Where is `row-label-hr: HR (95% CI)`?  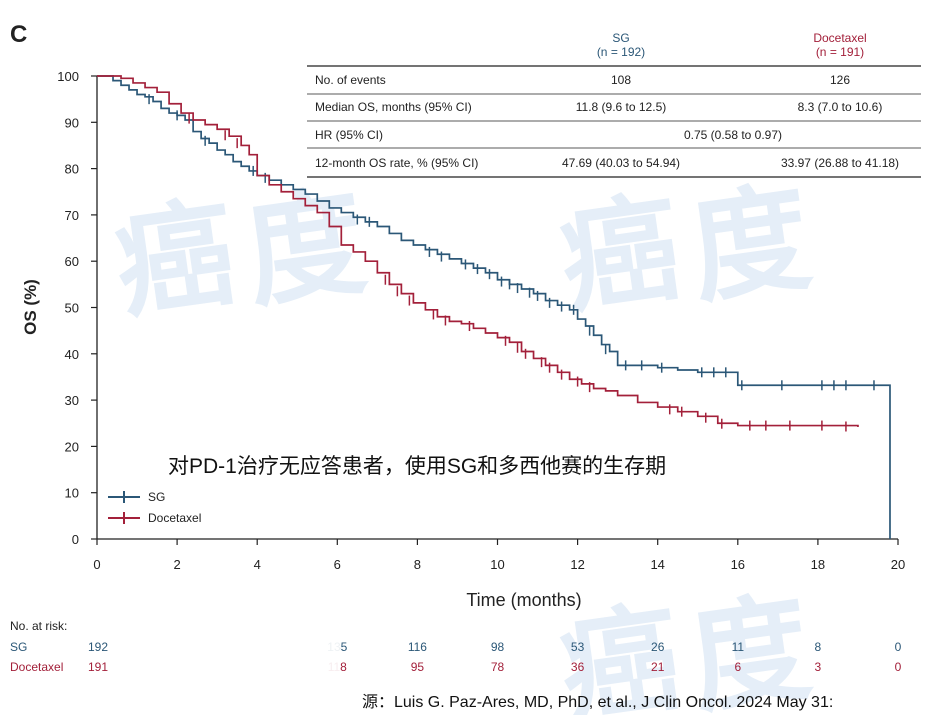
row-label-hr: HR (95% CI) is located at coordinates (349, 135).